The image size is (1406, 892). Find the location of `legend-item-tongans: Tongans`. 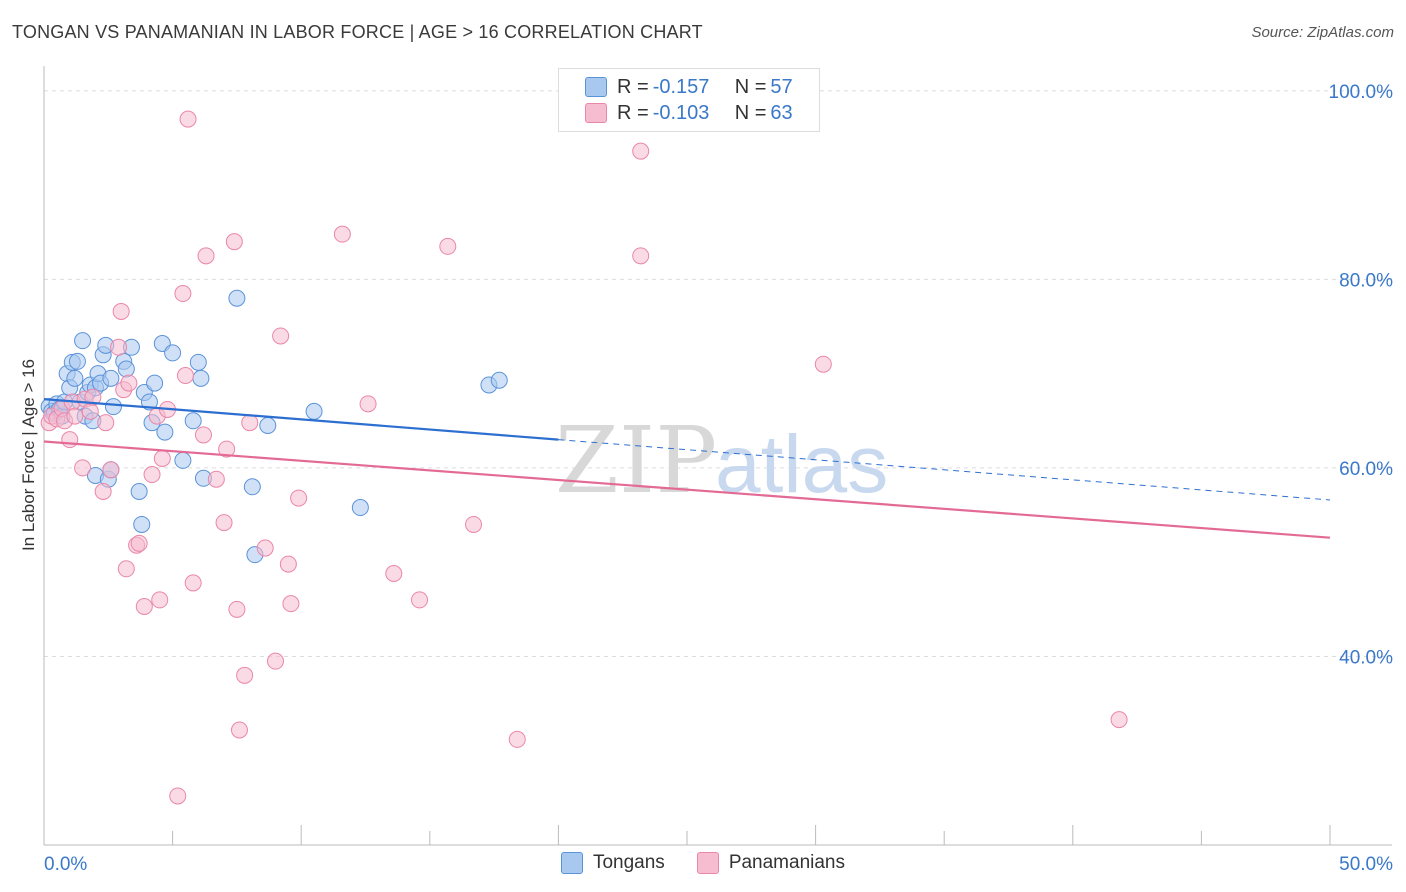

legend-item-tongans: Tongans is located at coordinates (612, 863).